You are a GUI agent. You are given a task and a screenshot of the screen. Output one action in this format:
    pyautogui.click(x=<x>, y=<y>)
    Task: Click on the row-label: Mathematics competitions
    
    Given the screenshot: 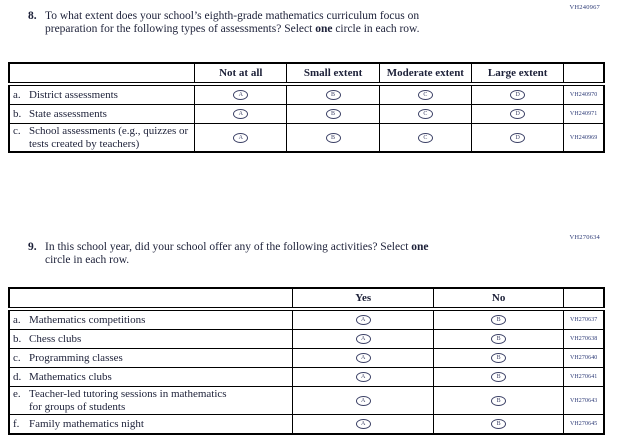 What is the action you would take?
    pyautogui.click(x=87, y=319)
    